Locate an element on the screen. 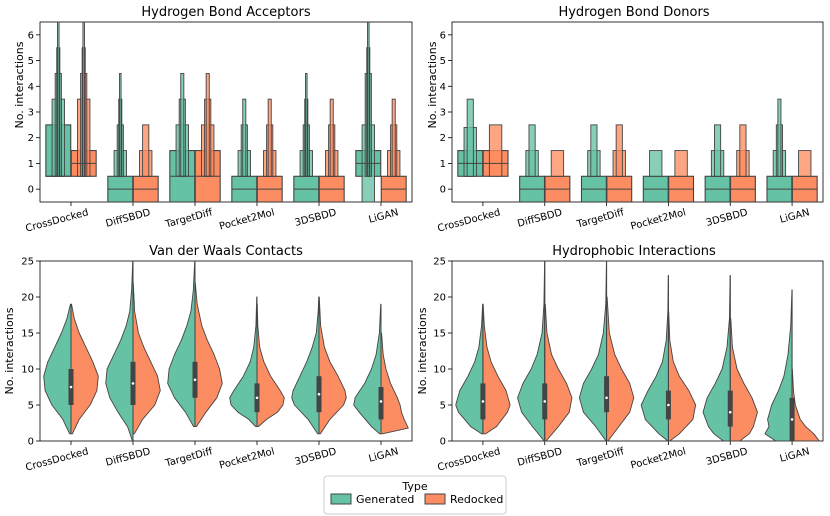  legend-swatch-generated is located at coordinates (341, 499).